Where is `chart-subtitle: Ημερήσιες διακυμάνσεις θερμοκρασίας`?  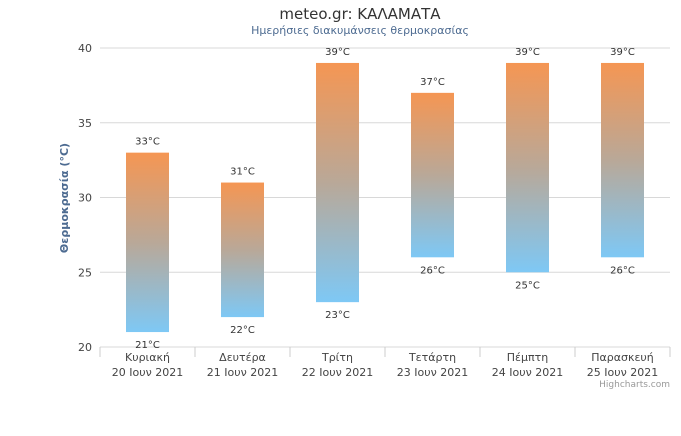
chart-subtitle: Ημερήσιες διακυμάνσεις θερμοκρασίας is located at coordinates (360, 30).